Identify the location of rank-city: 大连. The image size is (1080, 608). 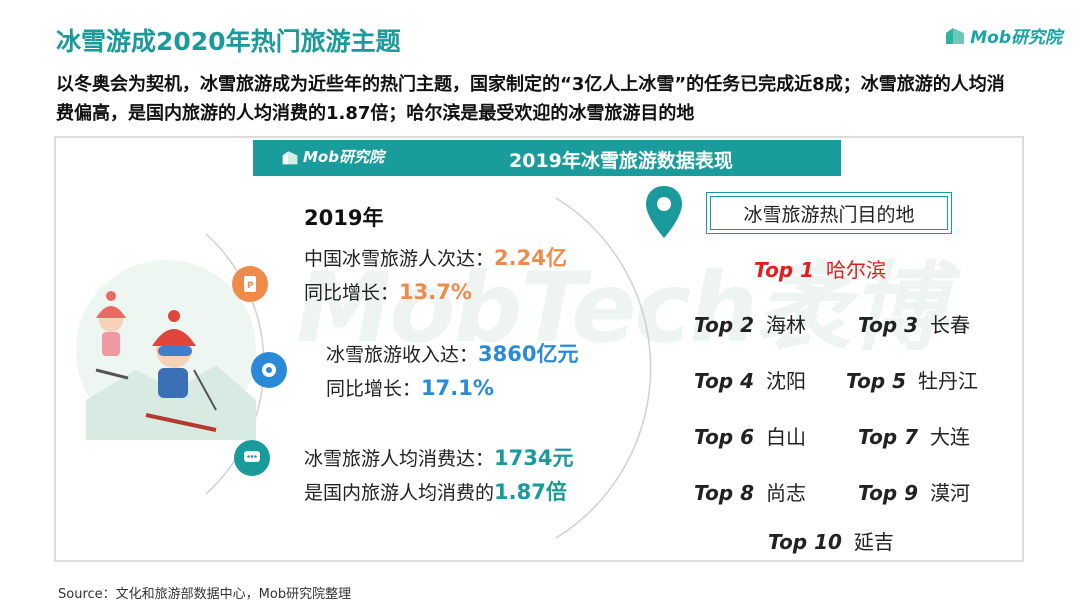
(950, 437).